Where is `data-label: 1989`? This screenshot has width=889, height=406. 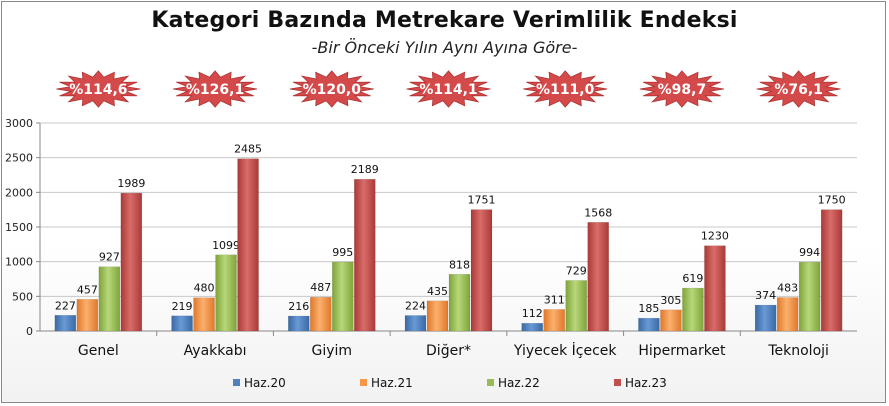 data-label: 1989 is located at coordinates (131, 183).